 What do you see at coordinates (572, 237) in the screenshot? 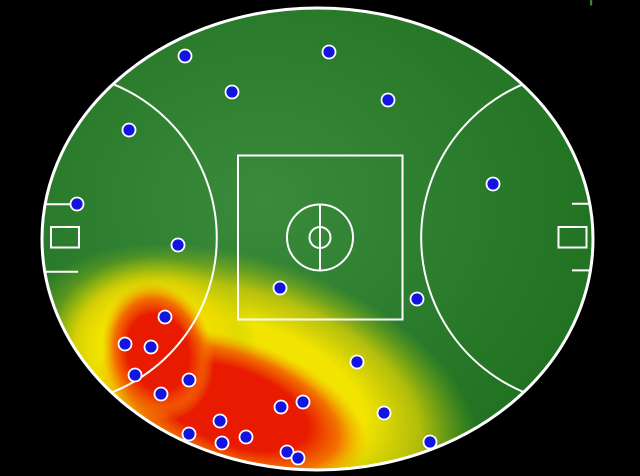
I see `goal-square-right` at bounding box center [572, 237].